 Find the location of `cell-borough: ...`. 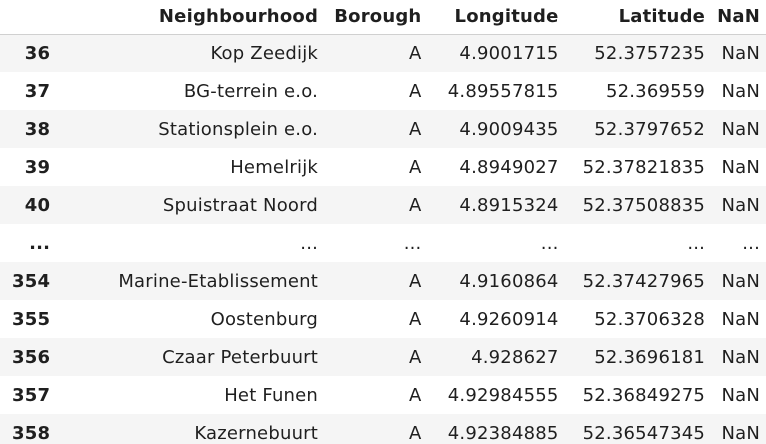

cell-borough: ... is located at coordinates (412, 243).